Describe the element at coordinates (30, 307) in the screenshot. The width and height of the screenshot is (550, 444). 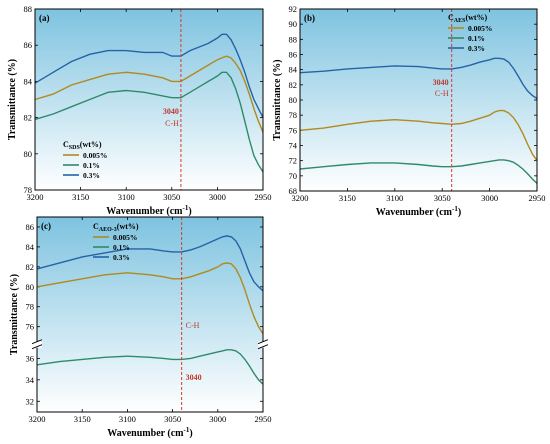
I see `y-tick-label-c: 78` at that location.